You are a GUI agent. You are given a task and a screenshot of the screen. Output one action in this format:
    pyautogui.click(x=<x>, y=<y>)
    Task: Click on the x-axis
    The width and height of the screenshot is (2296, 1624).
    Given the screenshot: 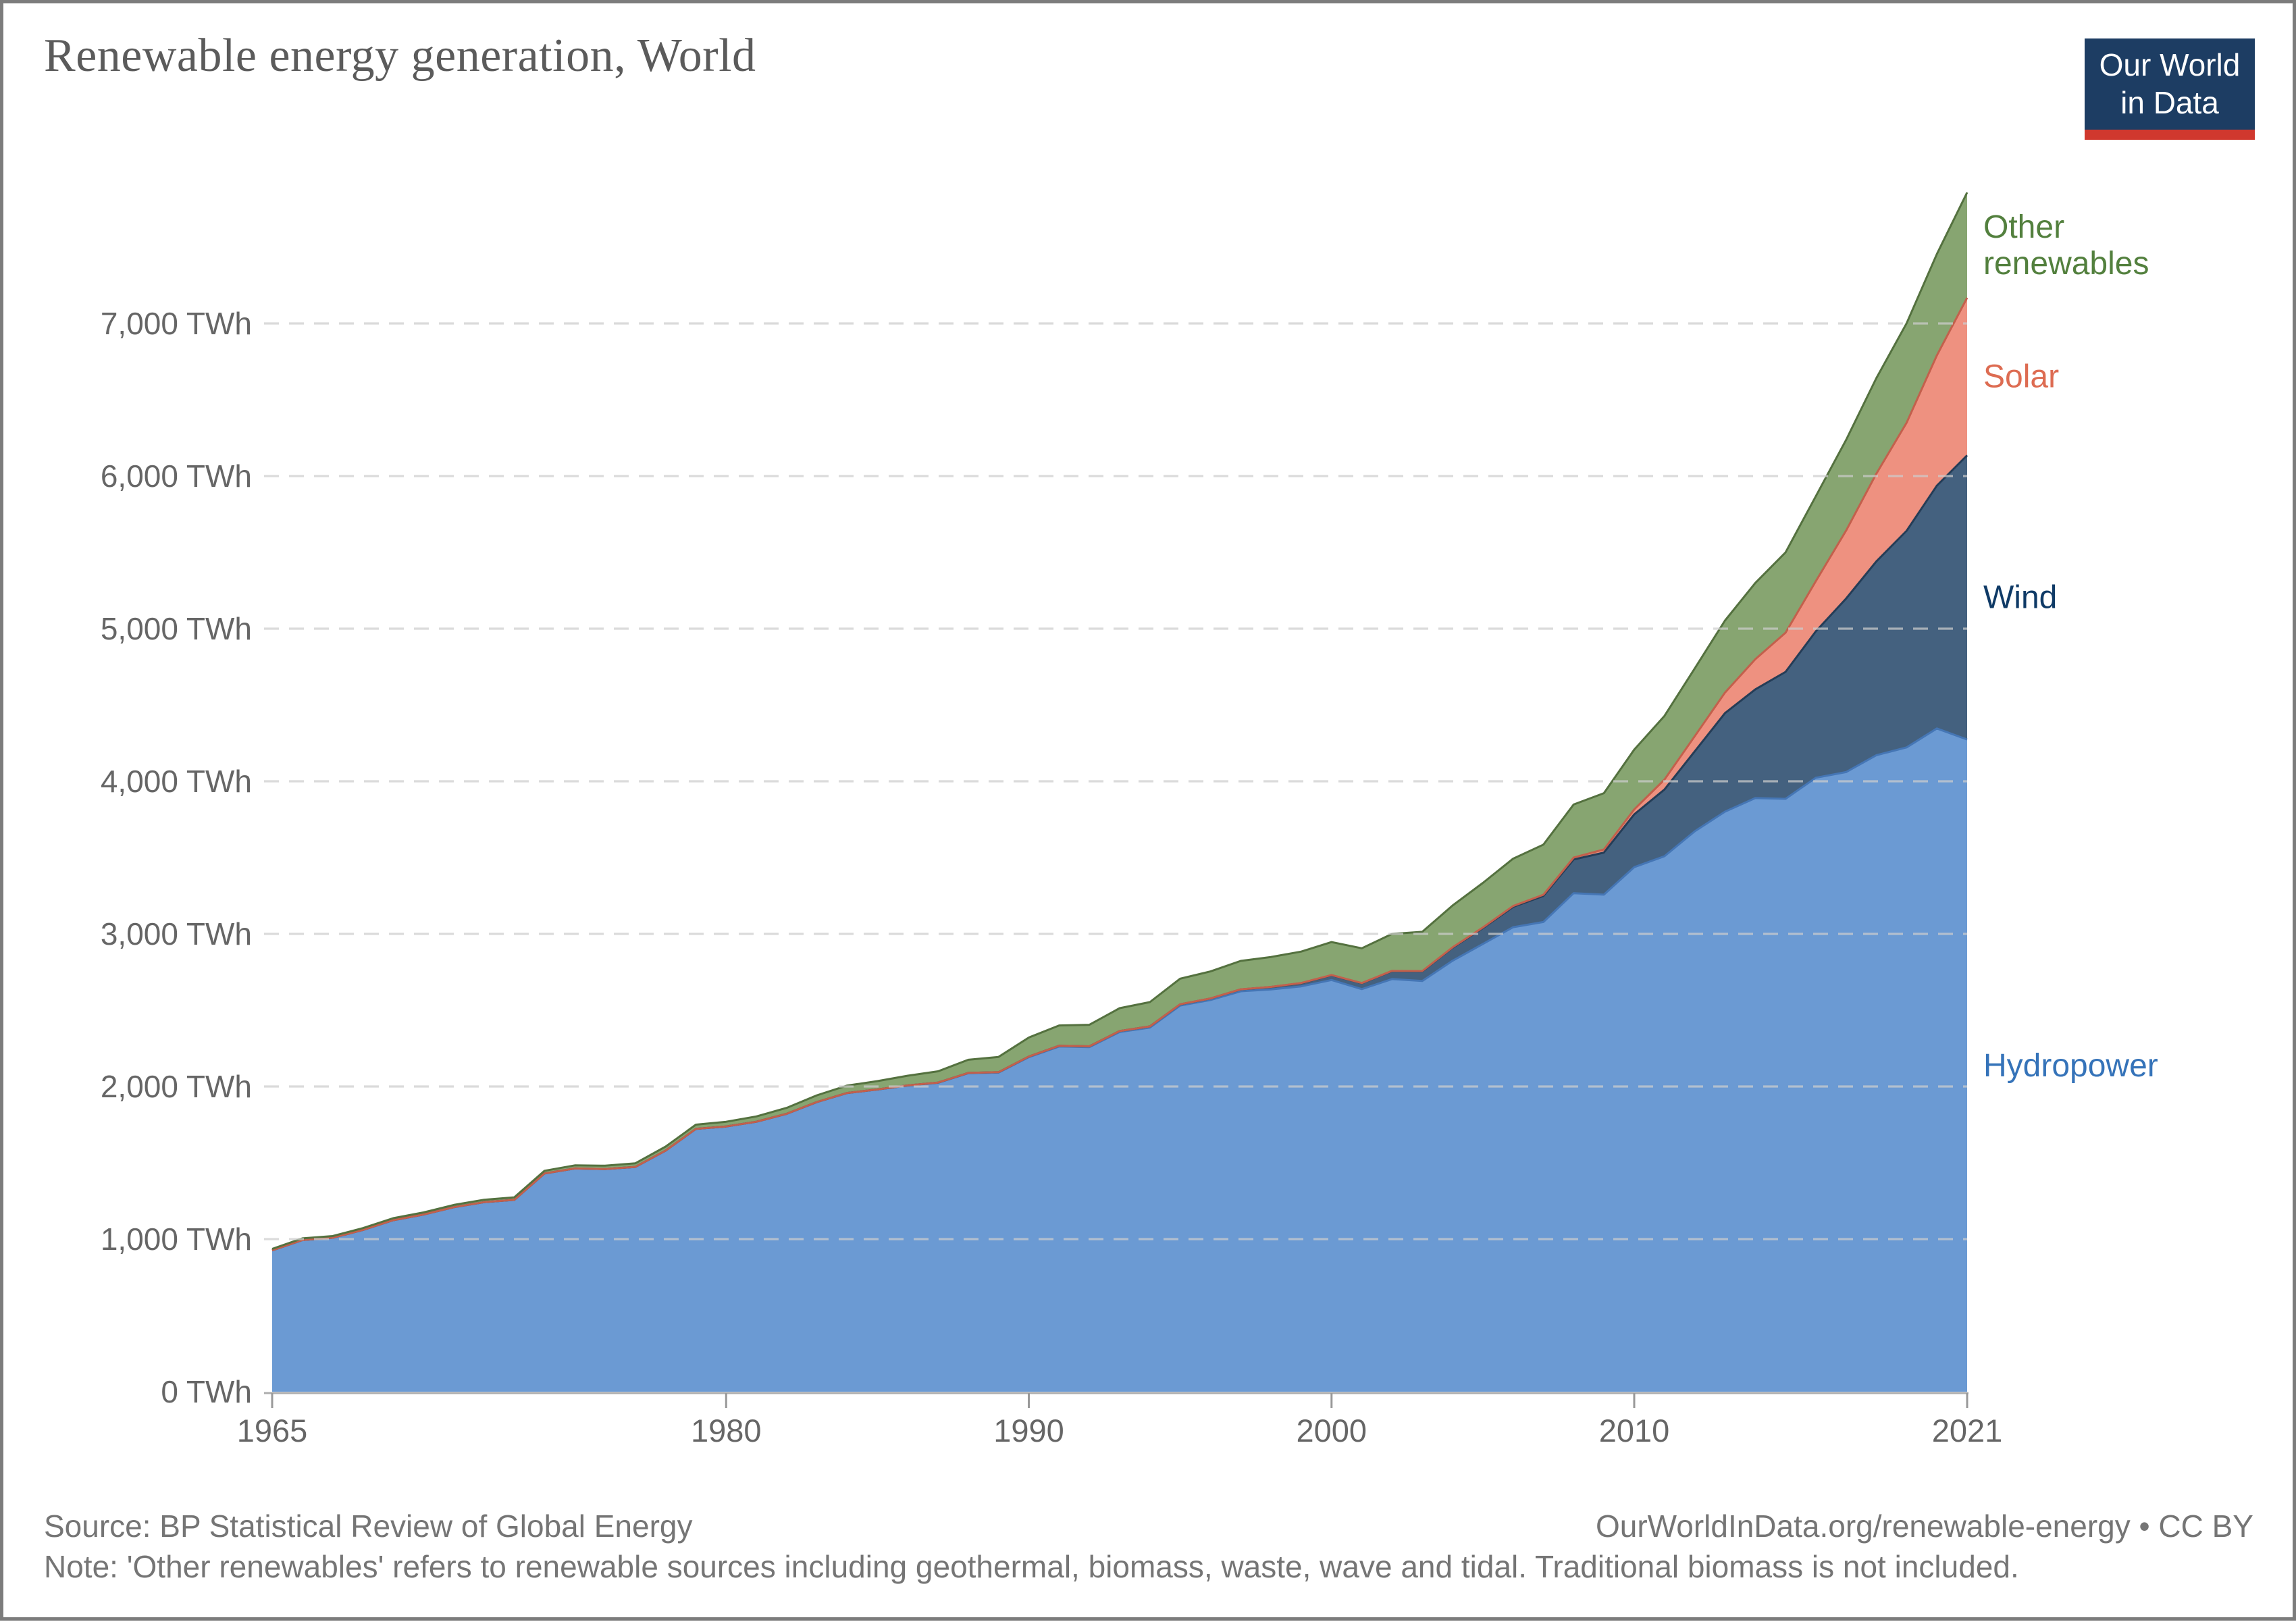 What is the action you would take?
    pyautogui.click(x=1116, y=1400)
    